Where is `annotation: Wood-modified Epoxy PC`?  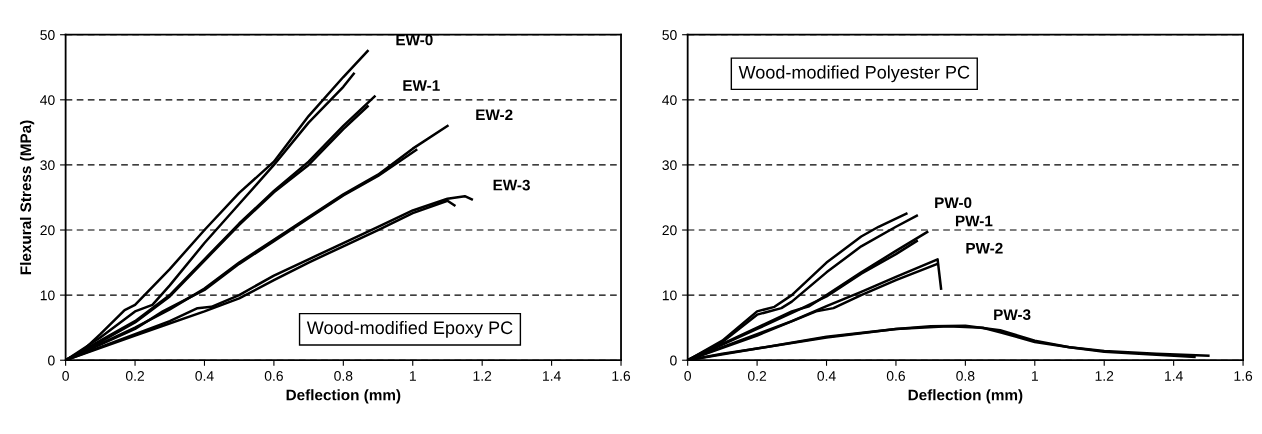
annotation: Wood-modified Epoxy PC is located at coordinates (409, 329).